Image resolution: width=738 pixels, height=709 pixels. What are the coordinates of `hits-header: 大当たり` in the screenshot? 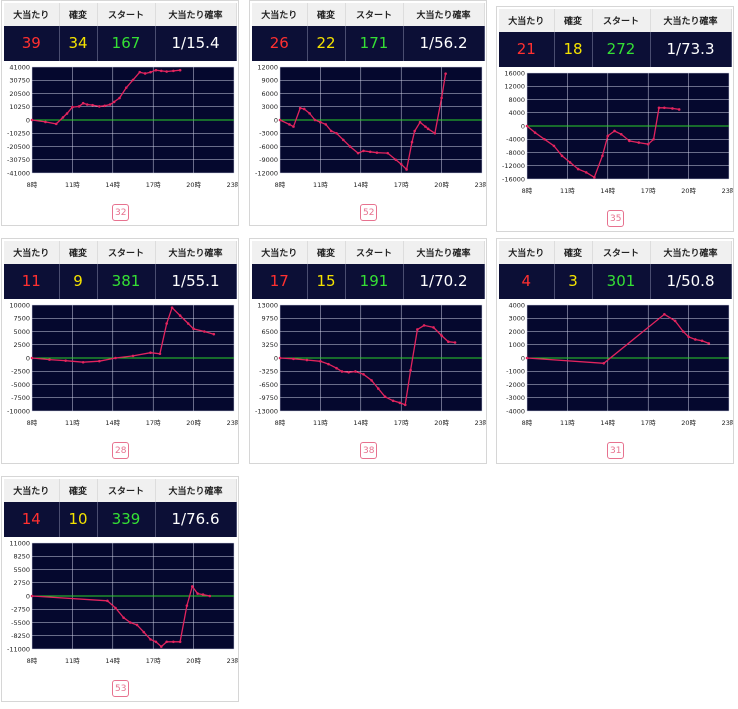 It's located at (32, 14).